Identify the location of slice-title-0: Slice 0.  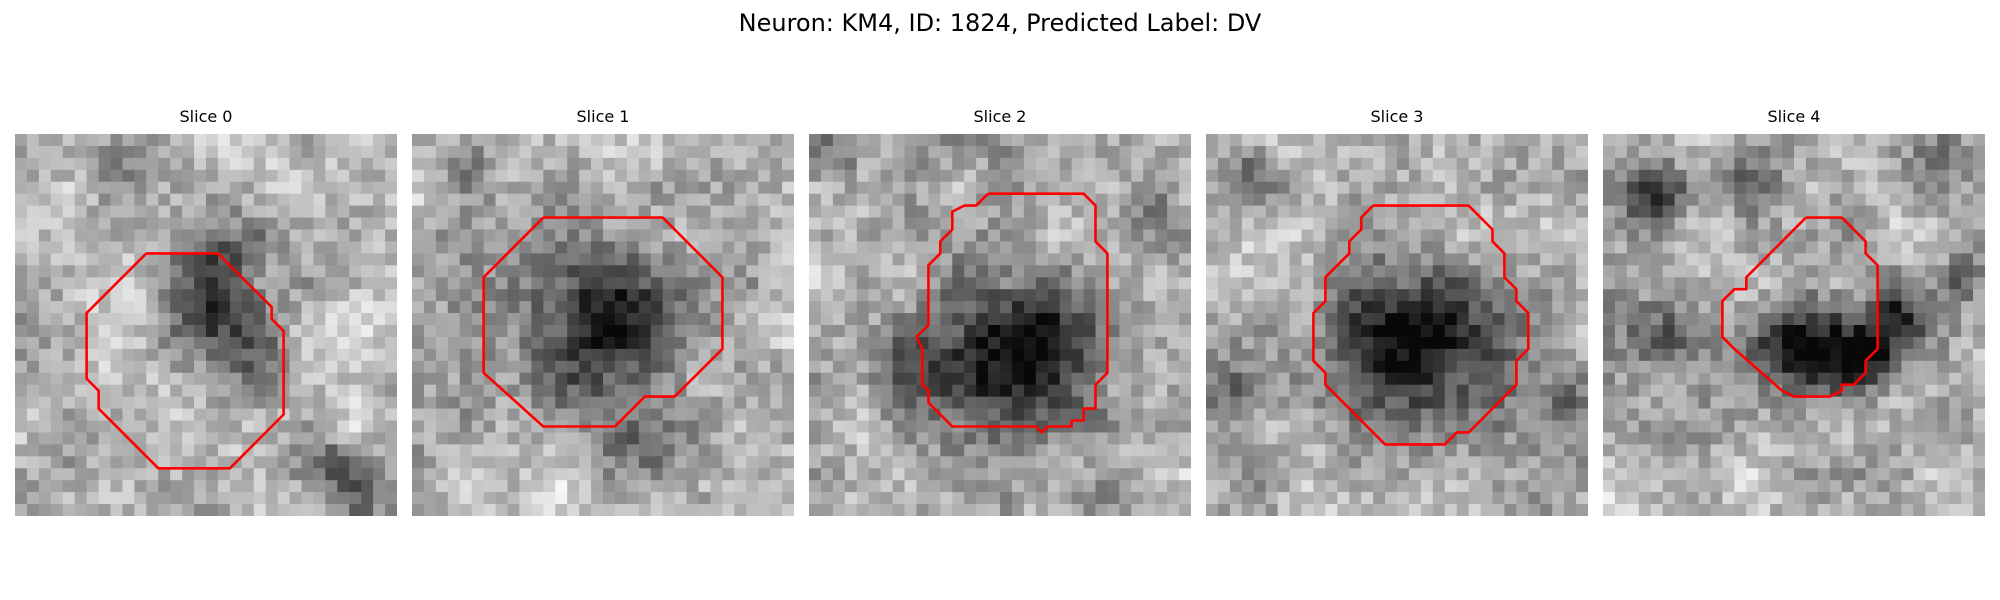
(206, 116).